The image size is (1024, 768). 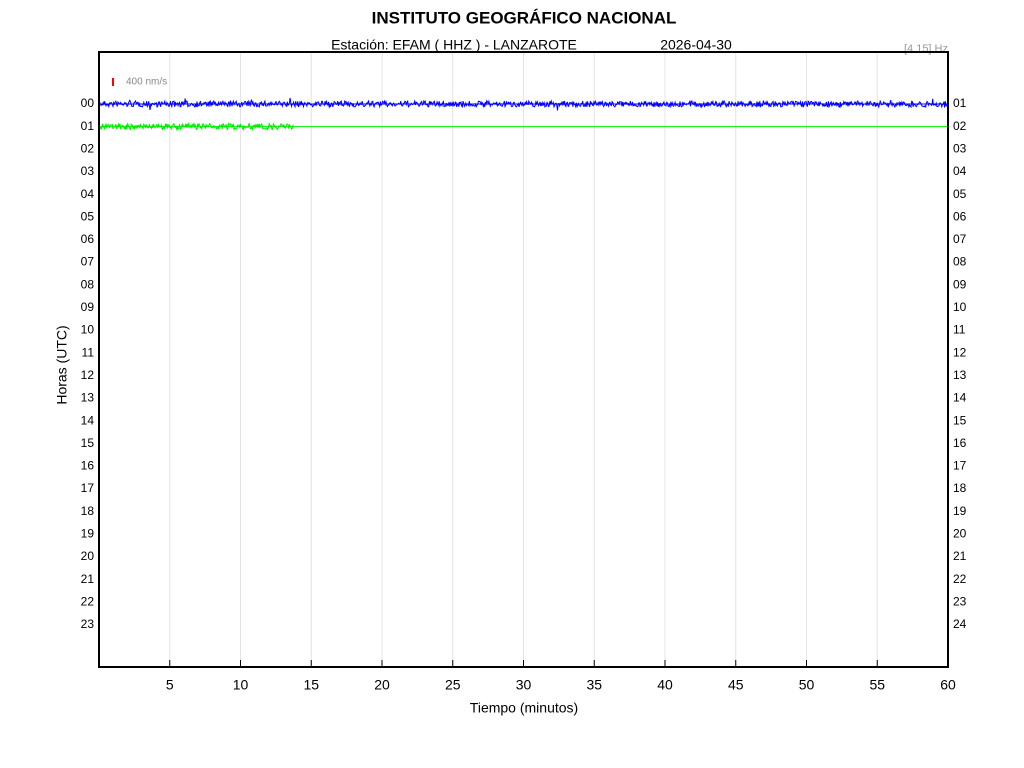 What do you see at coordinates (960, 579) in the screenshot?
I see `row-label-right: 22` at bounding box center [960, 579].